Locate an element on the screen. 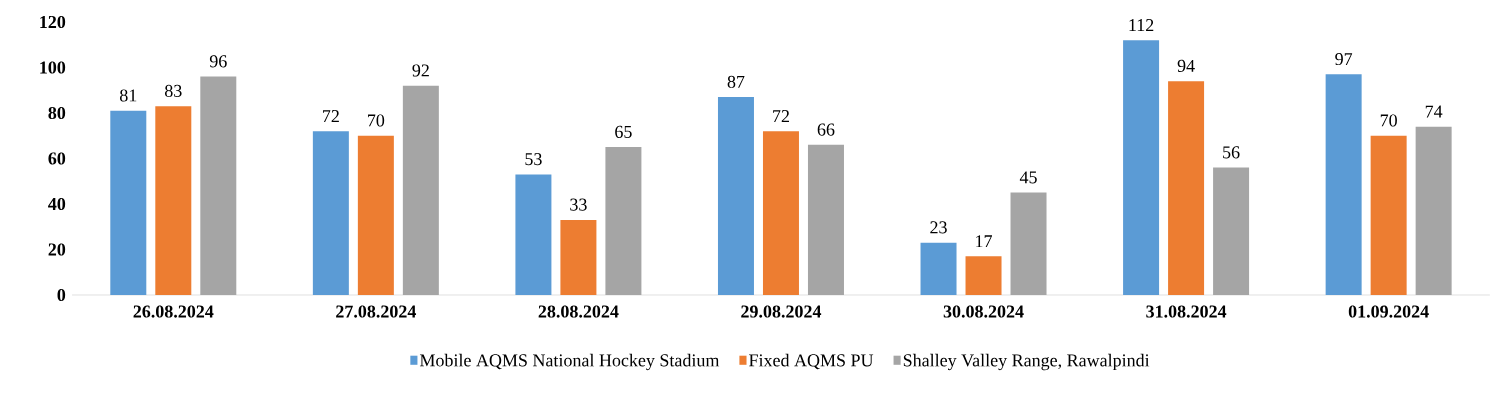  x-tick-label: 01.09.2024 is located at coordinates (1388, 311).